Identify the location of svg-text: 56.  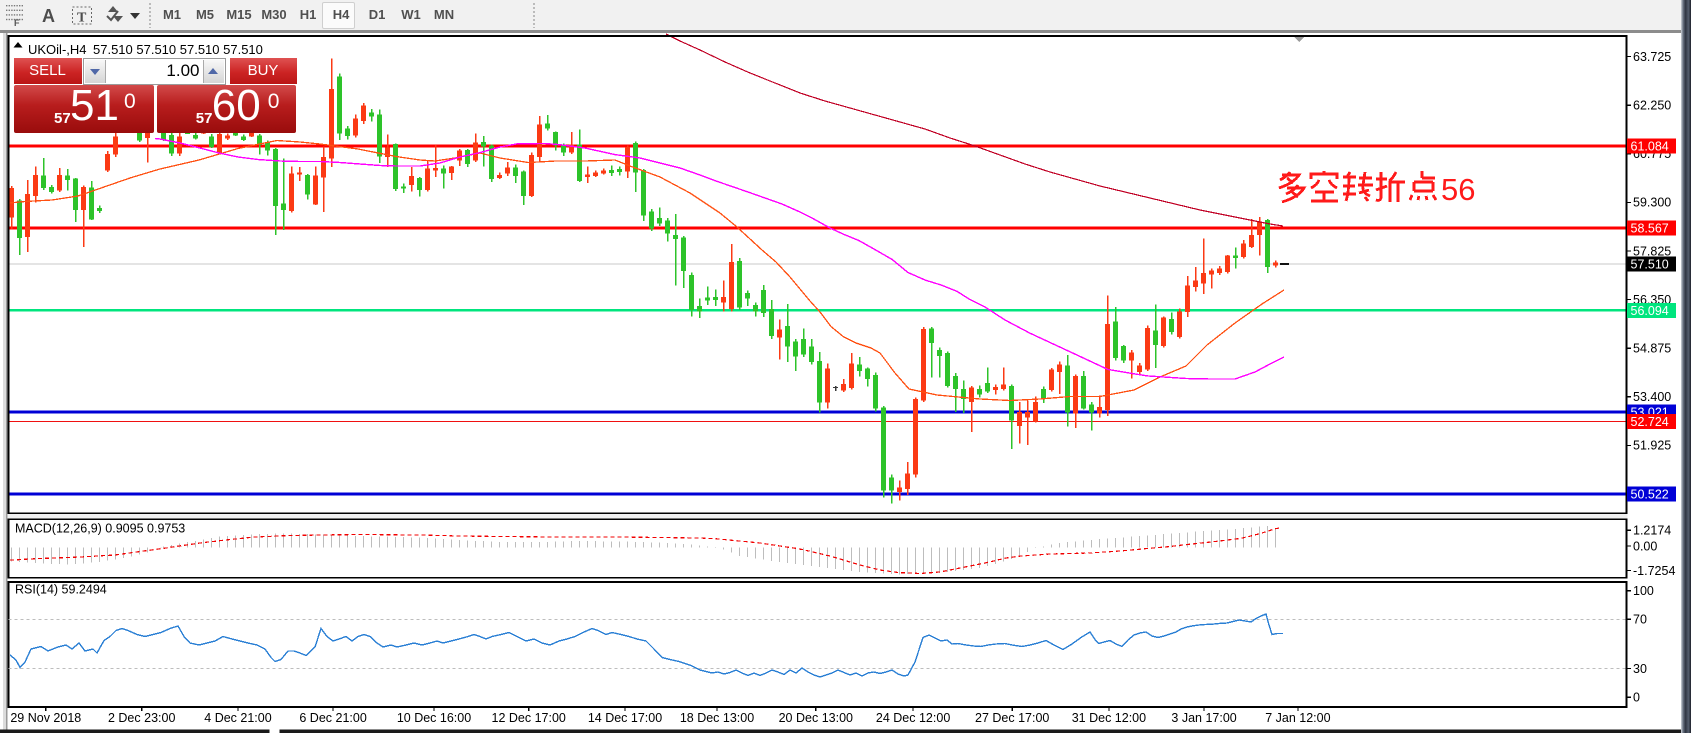
(1458, 189).